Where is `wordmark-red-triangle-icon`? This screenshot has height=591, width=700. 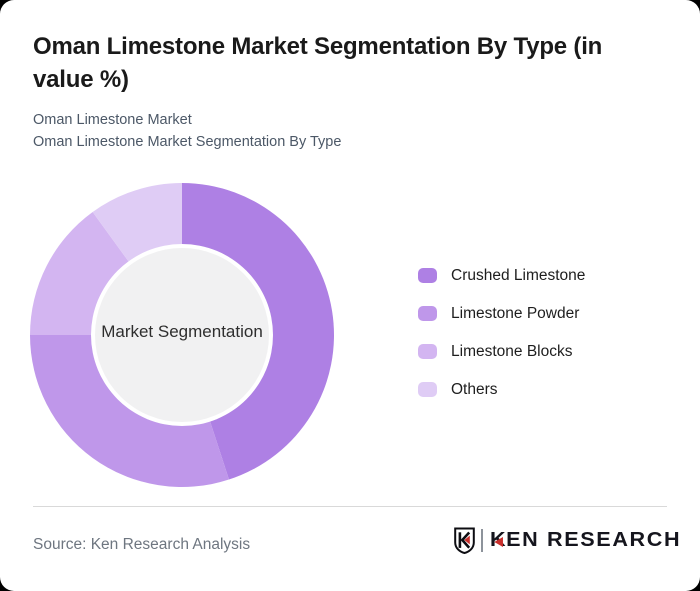 wordmark-red-triangle-icon is located at coordinates (498, 541).